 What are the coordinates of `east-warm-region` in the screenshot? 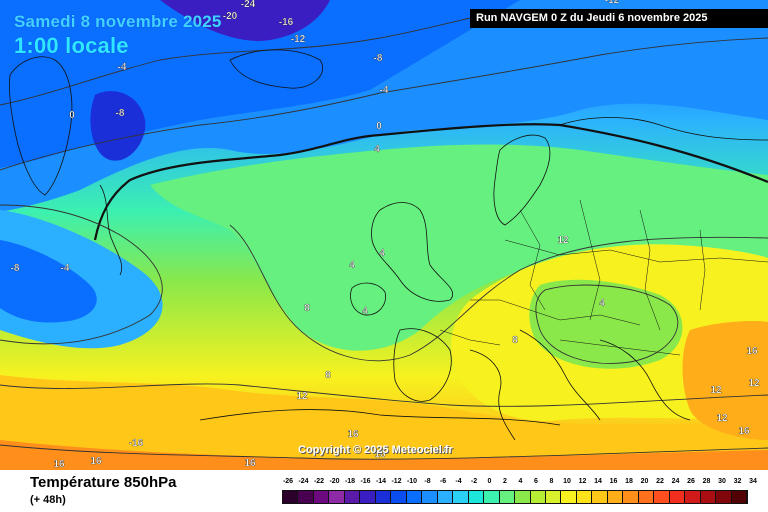 It's located at (725, 380).